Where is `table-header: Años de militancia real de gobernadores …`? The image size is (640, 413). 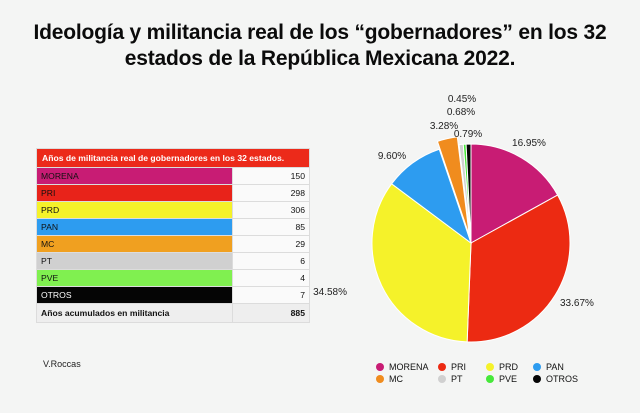 table-header: Años de militancia real de gobernadores … is located at coordinates (173, 158).